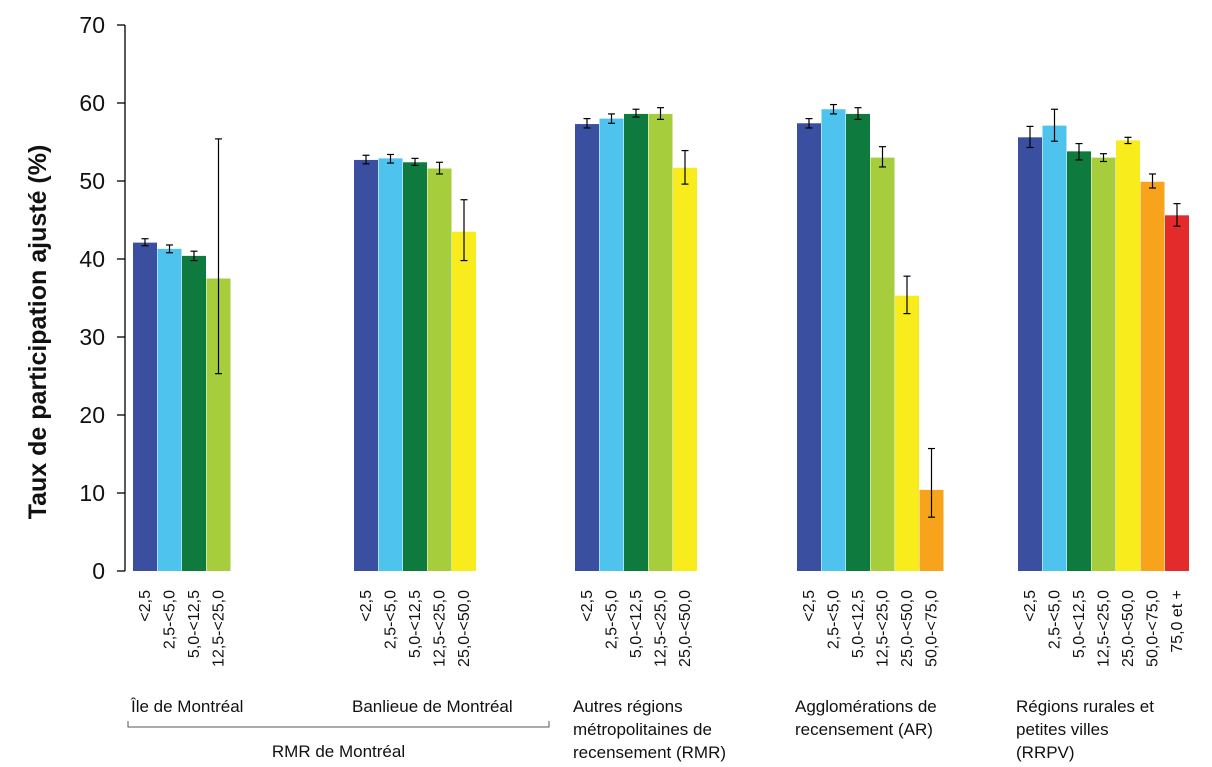 The height and width of the screenshot is (767, 1212). I want to click on y-axis: 0 10 20 30 40 50 60 70, so click(102, 298).